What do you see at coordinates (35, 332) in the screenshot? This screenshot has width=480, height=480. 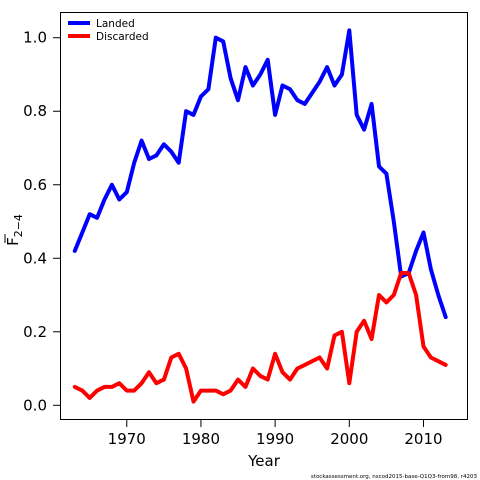 I see `y-tick-label: 0.2` at bounding box center [35, 332].